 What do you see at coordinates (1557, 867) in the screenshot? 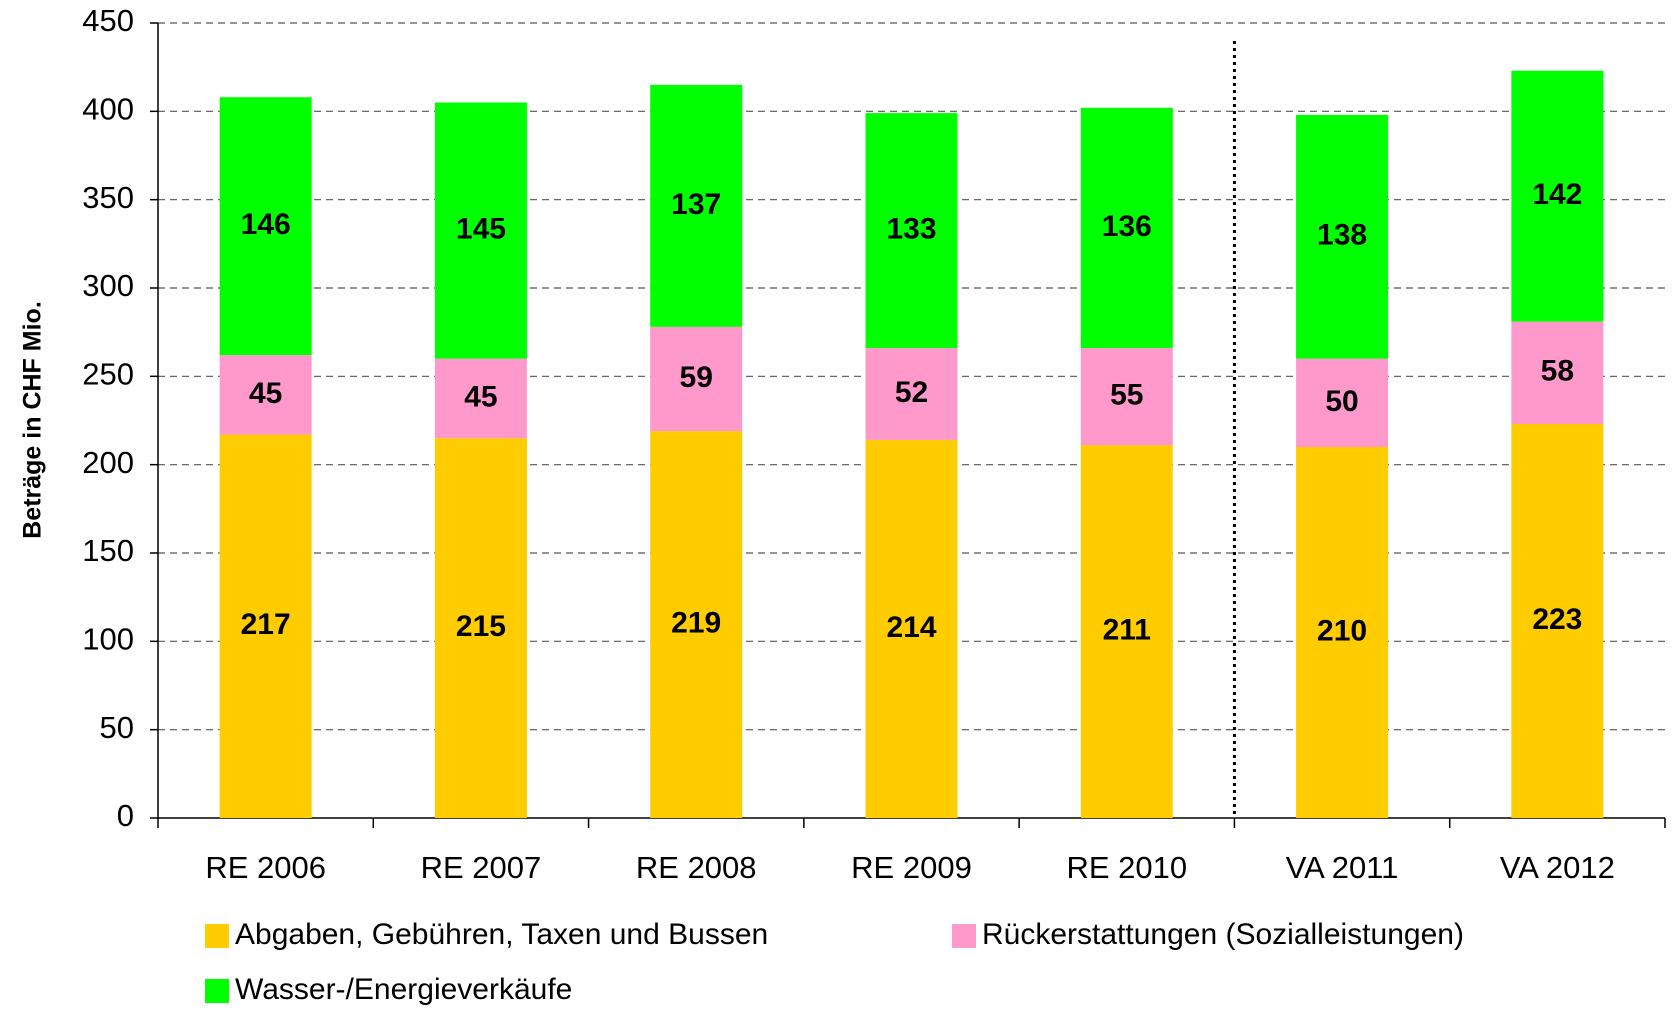
I see `x-tick-label: VA 2012` at bounding box center [1557, 867].